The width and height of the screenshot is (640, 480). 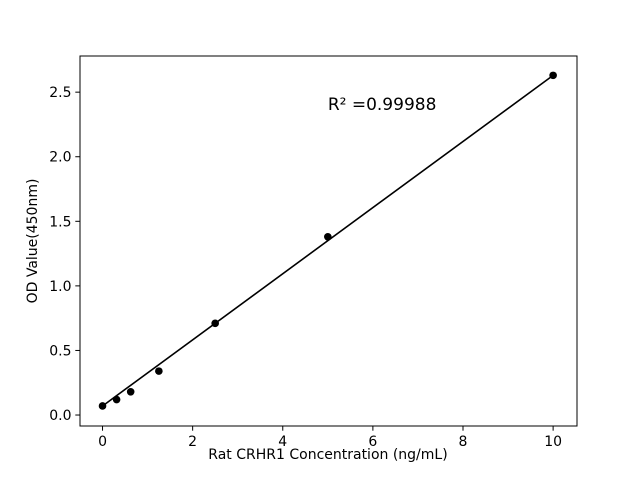 What do you see at coordinates (60, 158) in the screenshot?
I see `y-tick-label: 2.0` at bounding box center [60, 158].